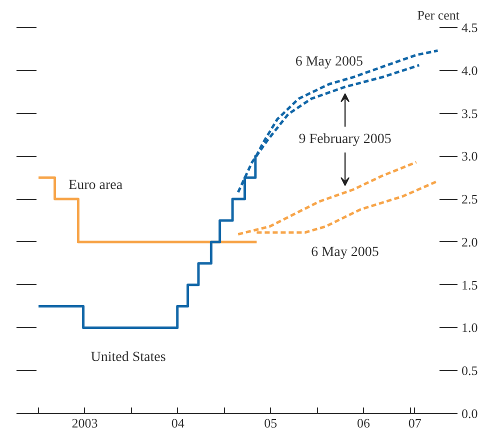 This screenshot has height=430, width=480. Describe the element at coordinates (470, 370) in the screenshot. I see `y-tick-label: 0.5` at that location.